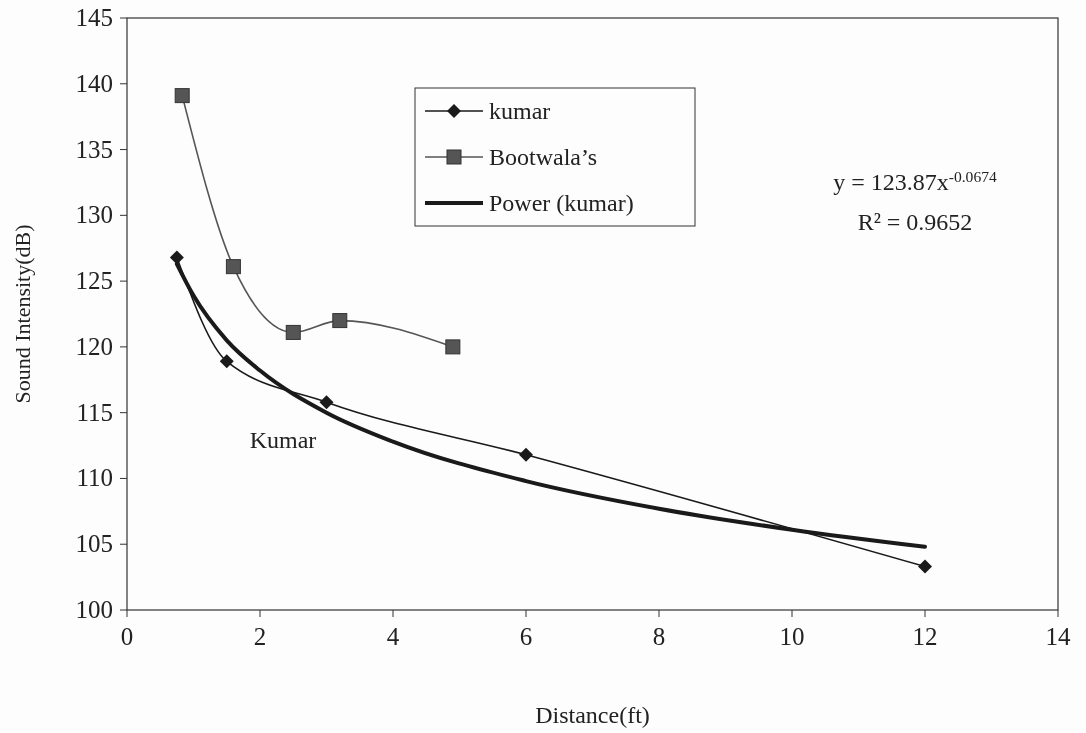 Image resolution: width=1086 pixels, height=733 pixels. What do you see at coordinates (526, 636) in the screenshot?
I see `x-tick-label: 6` at bounding box center [526, 636].